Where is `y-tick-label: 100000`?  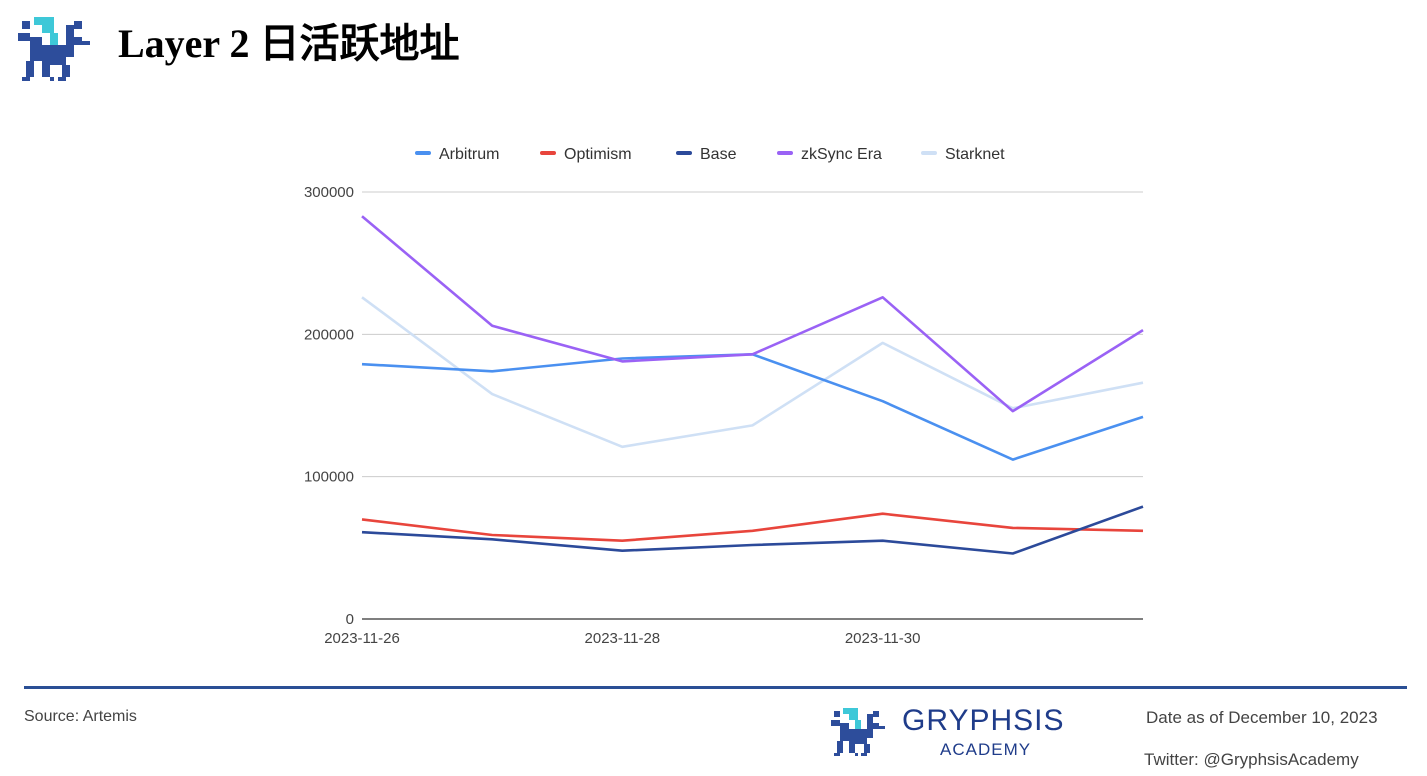 y-tick-label: 100000 is located at coordinates (329, 477).